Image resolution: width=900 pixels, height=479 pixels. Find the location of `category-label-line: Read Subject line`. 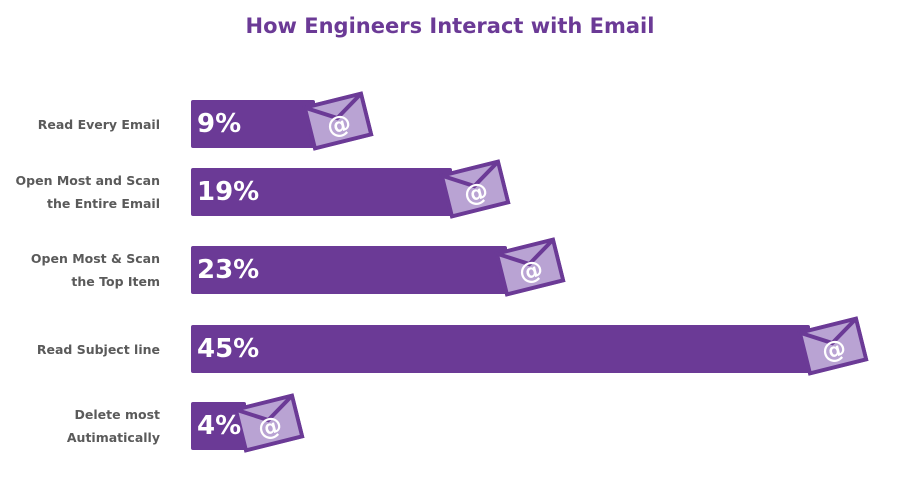

category-label-line: Read Subject line is located at coordinates (98, 349).